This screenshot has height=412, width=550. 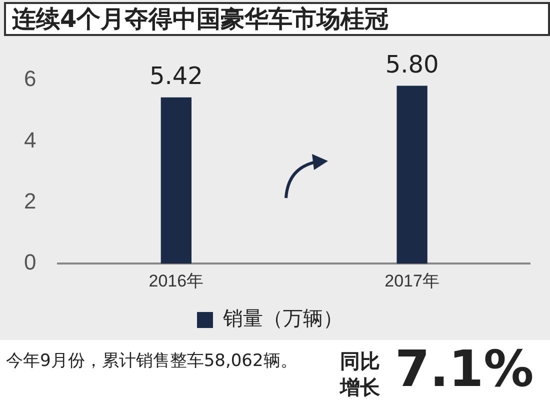 What do you see at coordinates (282, 318) in the screenshot?
I see `legend-label: 销量（万辆）` at bounding box center [282, 318].